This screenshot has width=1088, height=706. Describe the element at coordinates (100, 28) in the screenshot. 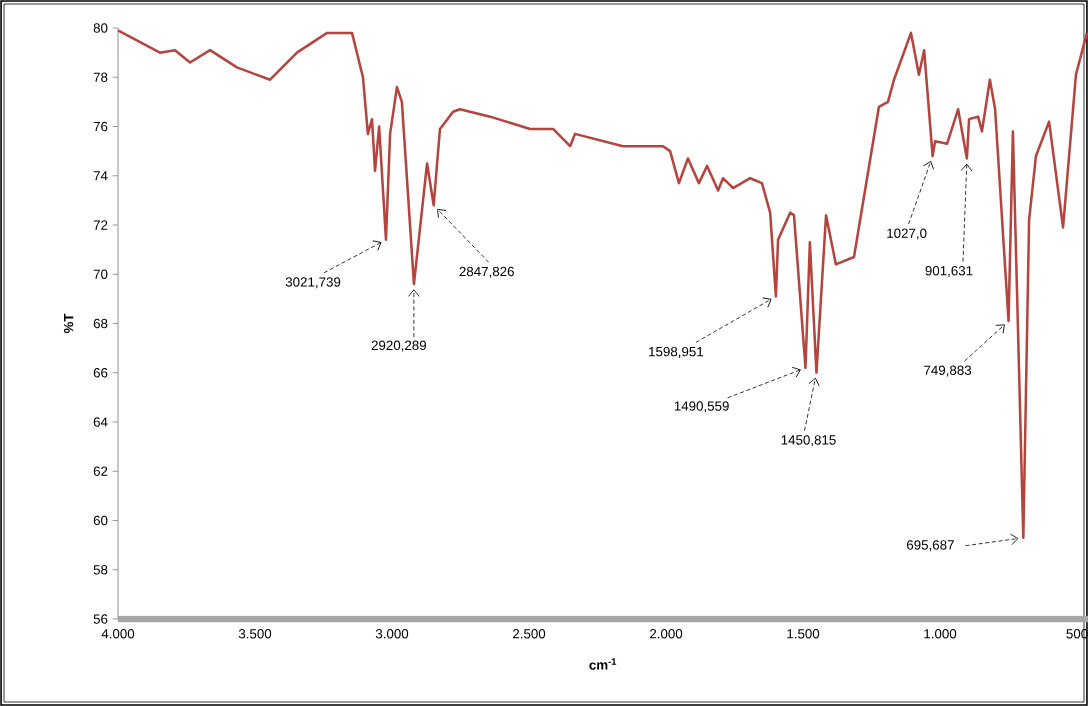

I see `y-tick-label: 80` at that location.